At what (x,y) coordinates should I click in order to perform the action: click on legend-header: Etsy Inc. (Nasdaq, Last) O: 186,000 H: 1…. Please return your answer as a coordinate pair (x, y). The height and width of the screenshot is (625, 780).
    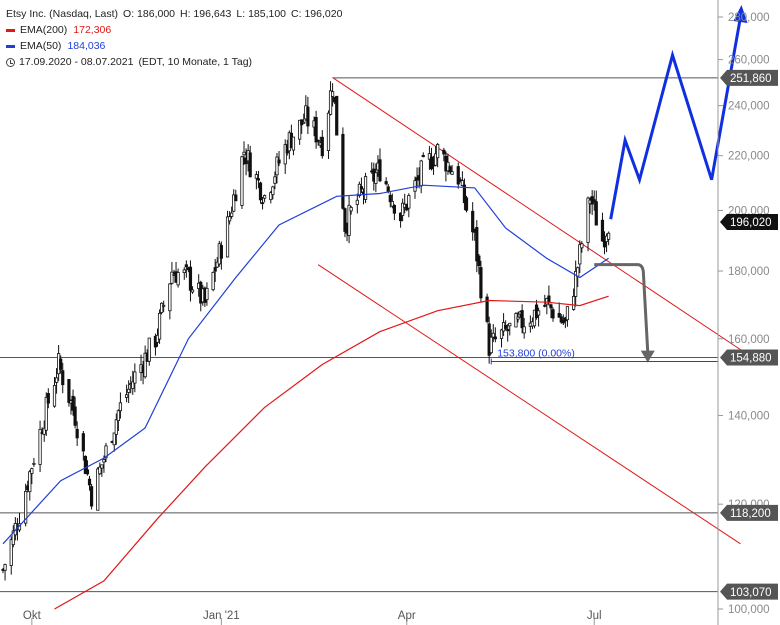
    Looking at the image, I should click on (174, 14).